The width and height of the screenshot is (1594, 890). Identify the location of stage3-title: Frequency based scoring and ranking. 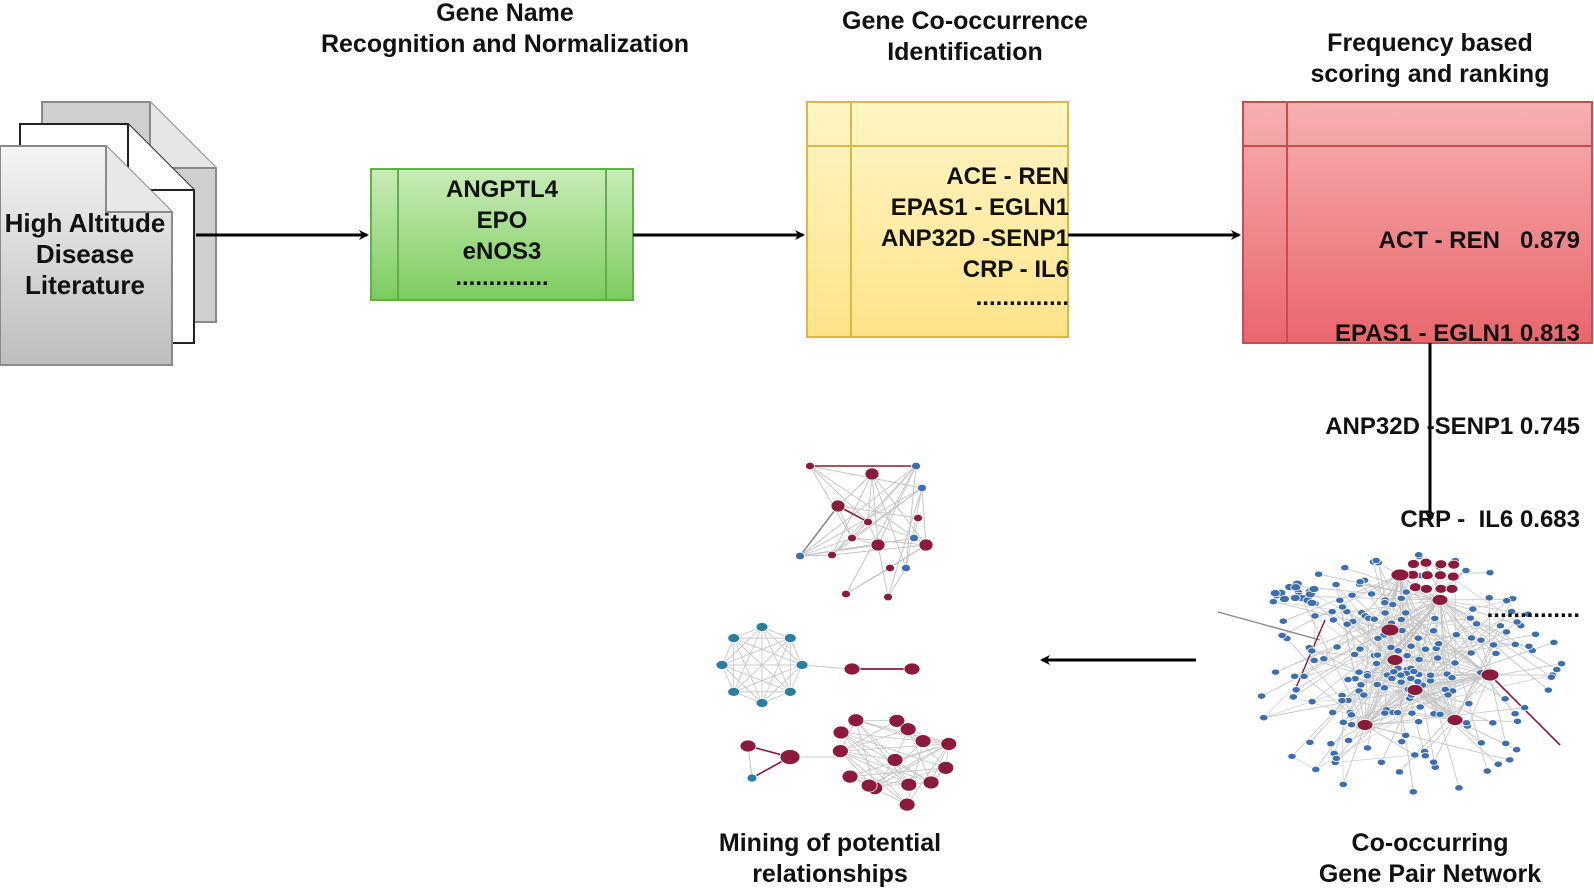
(1430, 59).